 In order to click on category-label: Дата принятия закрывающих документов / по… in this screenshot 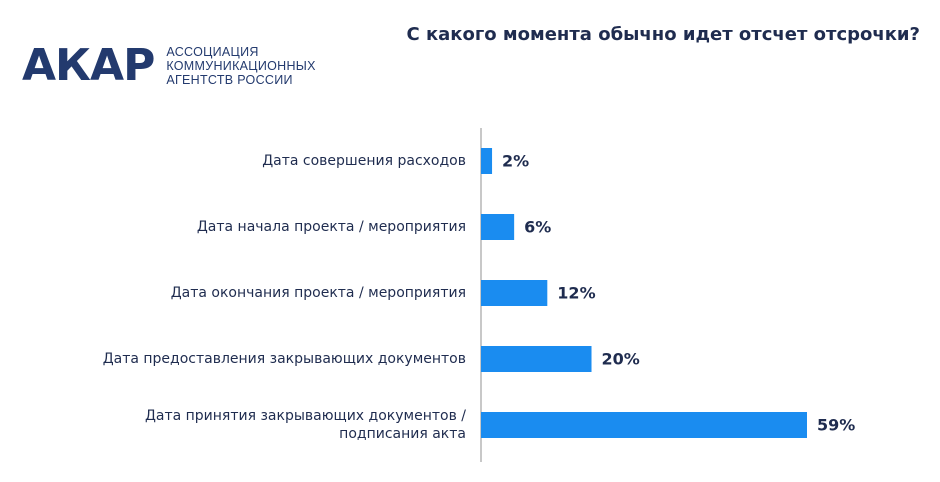, I will do `click(305, 425)`.